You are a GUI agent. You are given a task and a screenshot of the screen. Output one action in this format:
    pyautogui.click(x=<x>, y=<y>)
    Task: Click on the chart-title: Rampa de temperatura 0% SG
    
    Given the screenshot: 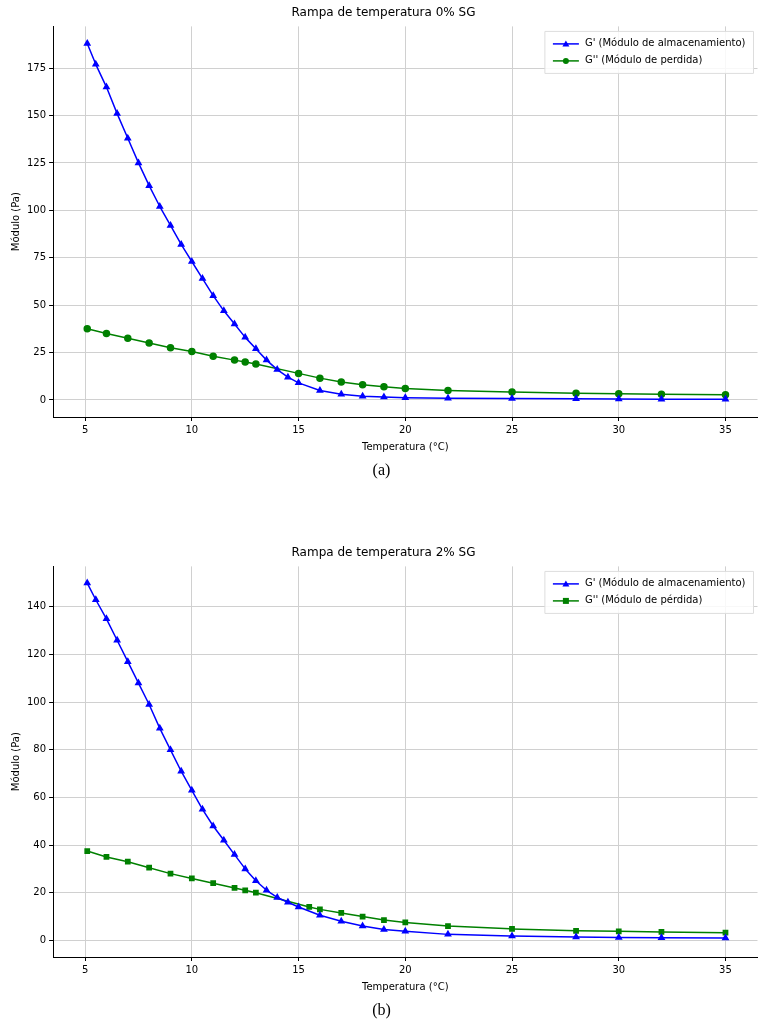 What is the action you would take?
    pyautogui.click(x=383, y=12)
    